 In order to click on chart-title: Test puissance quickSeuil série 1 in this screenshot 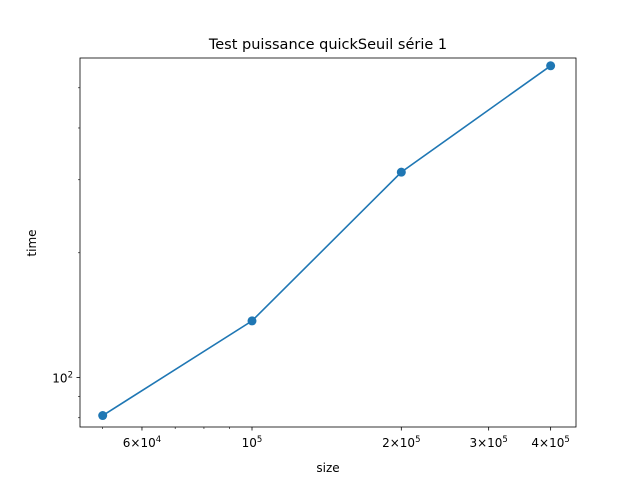, I will do `click(327, 45)`.